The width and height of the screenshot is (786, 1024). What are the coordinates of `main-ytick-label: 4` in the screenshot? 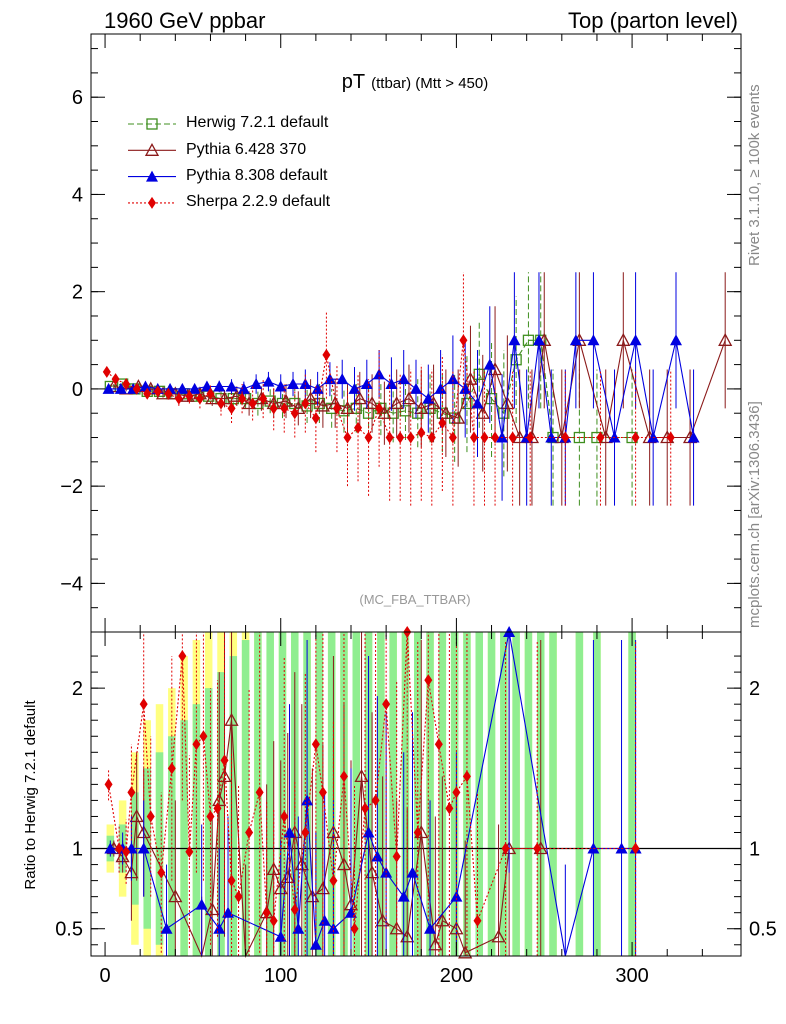 It's located at (77, 195).